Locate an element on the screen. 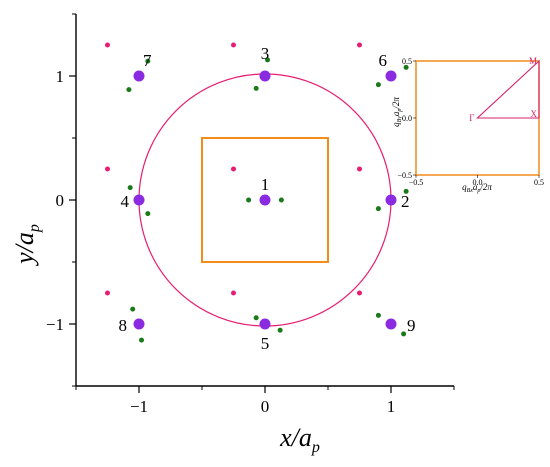 The image size is (550, 467). inset-xlabel-tail: /2π is located at coordinates (485, 187).